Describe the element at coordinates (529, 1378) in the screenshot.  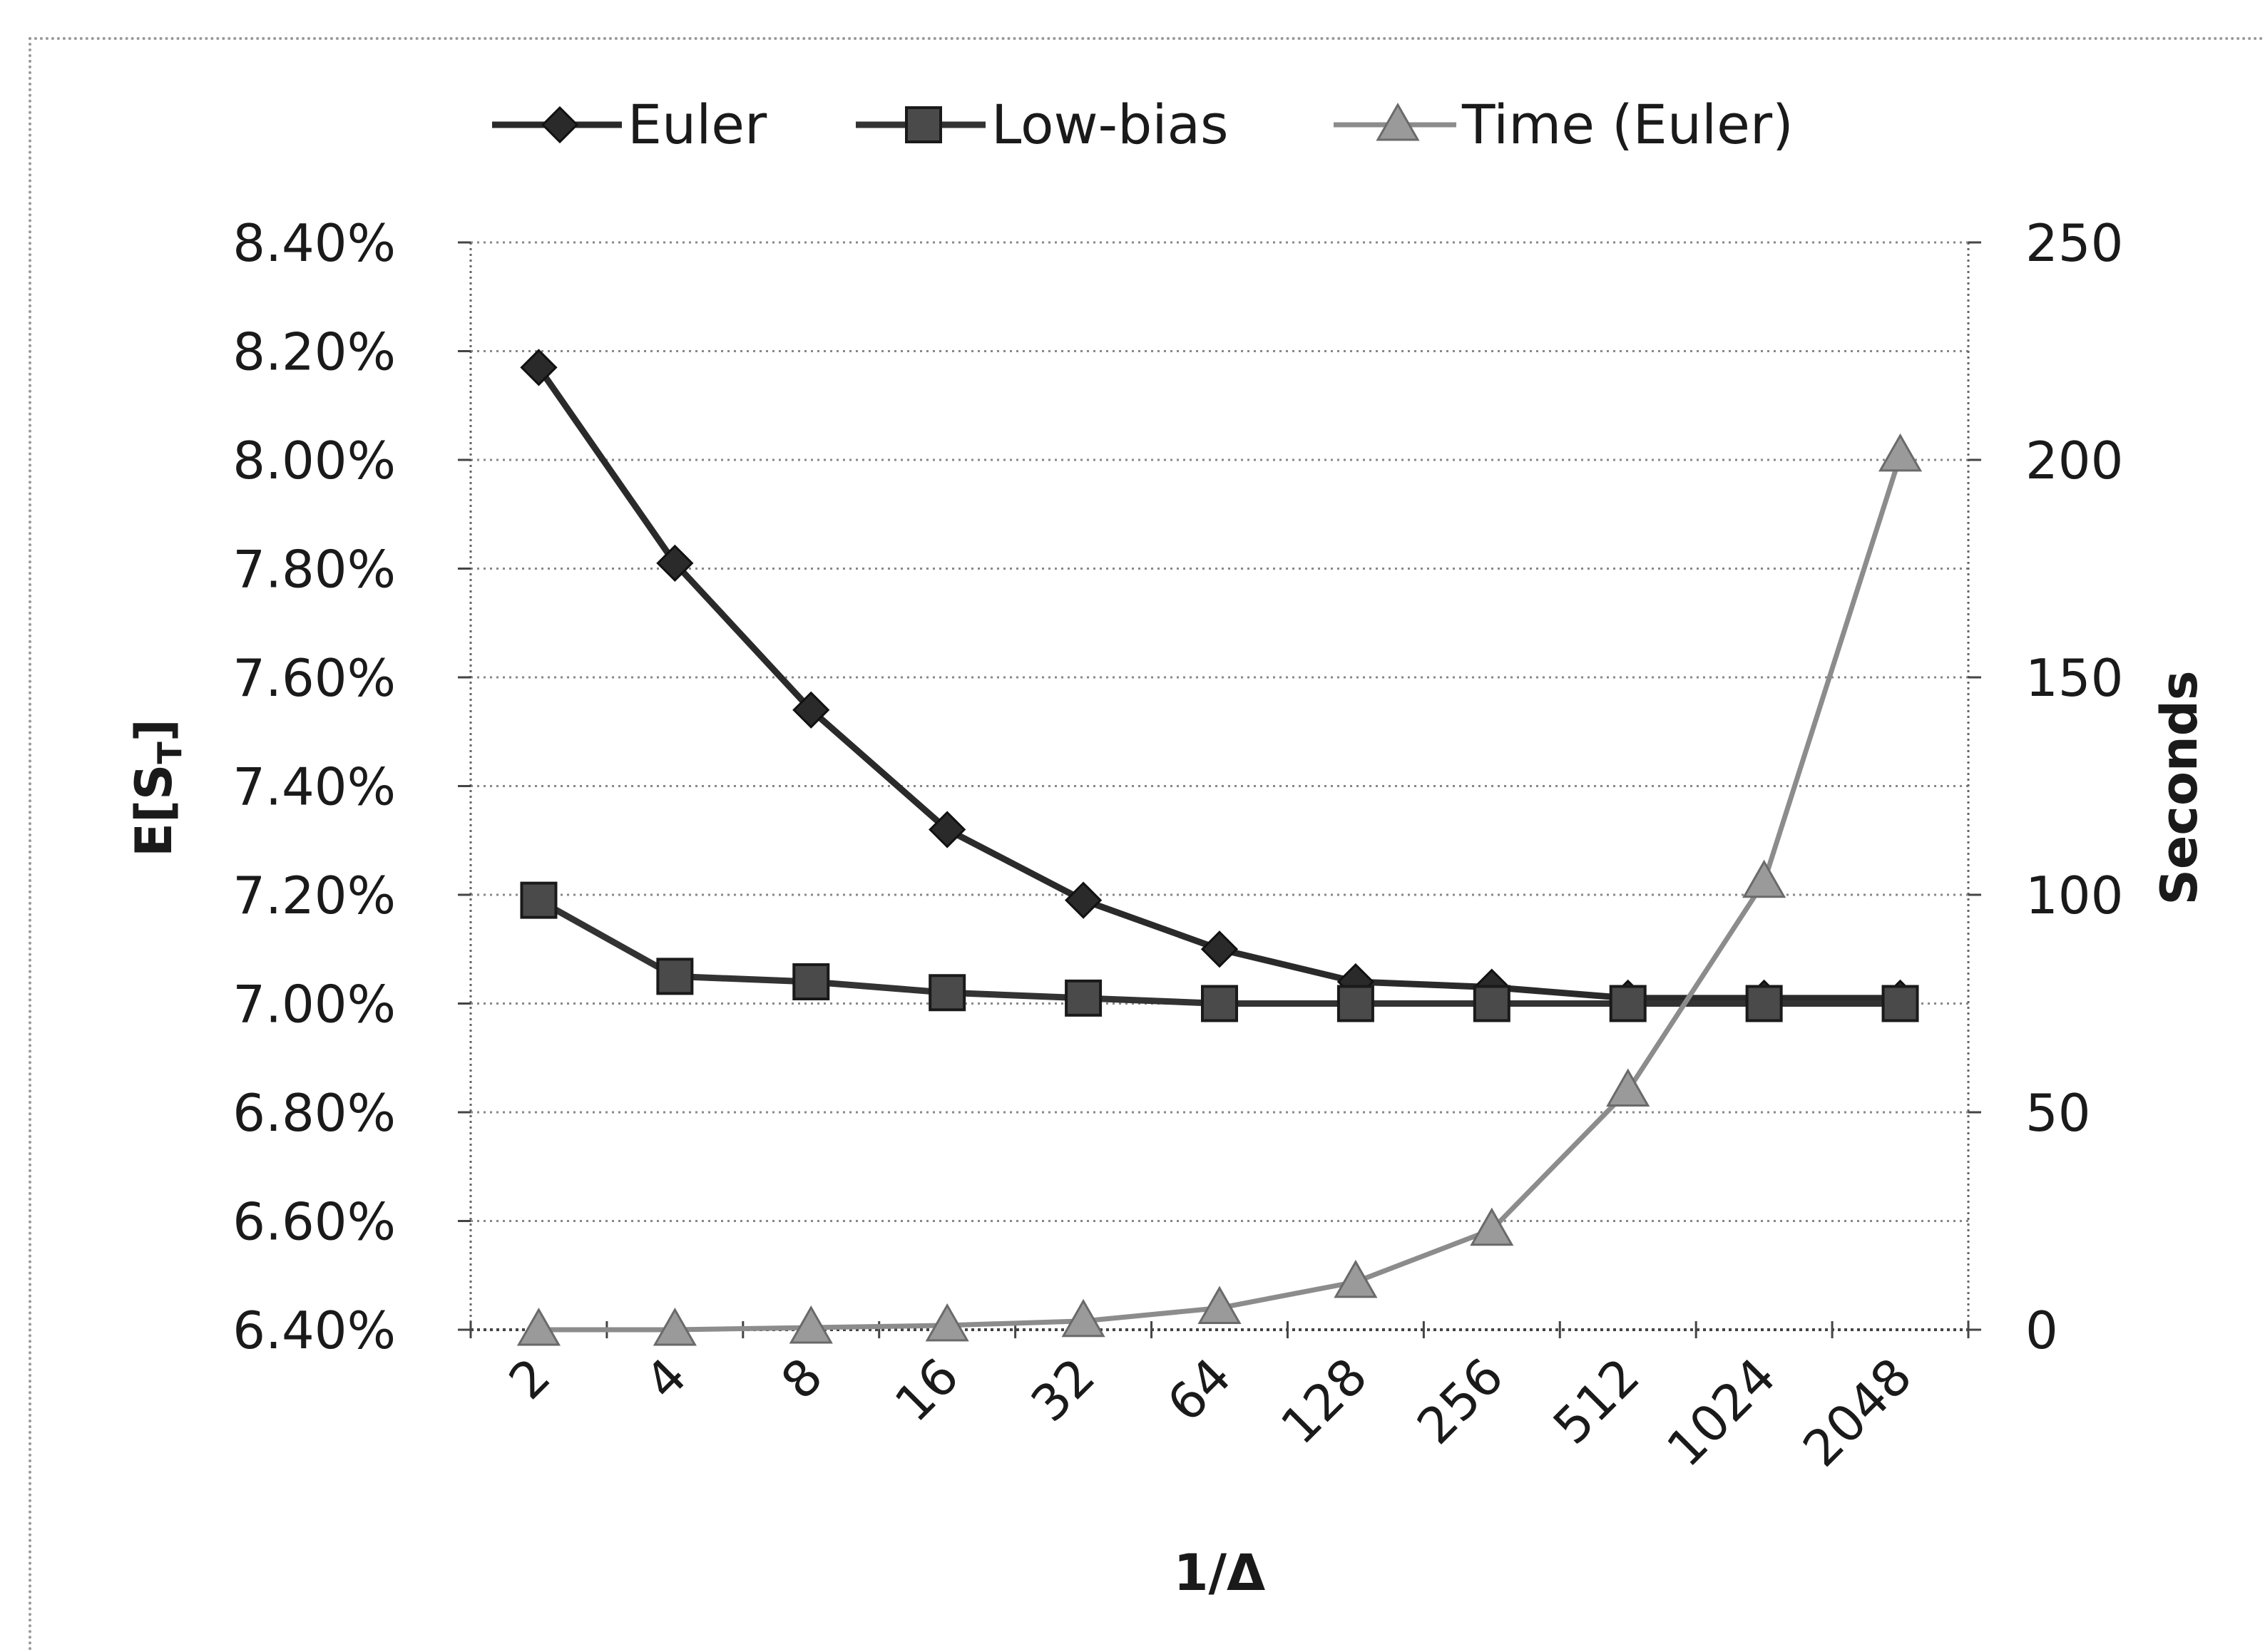
I see `x-tick-label: 2` at that location.